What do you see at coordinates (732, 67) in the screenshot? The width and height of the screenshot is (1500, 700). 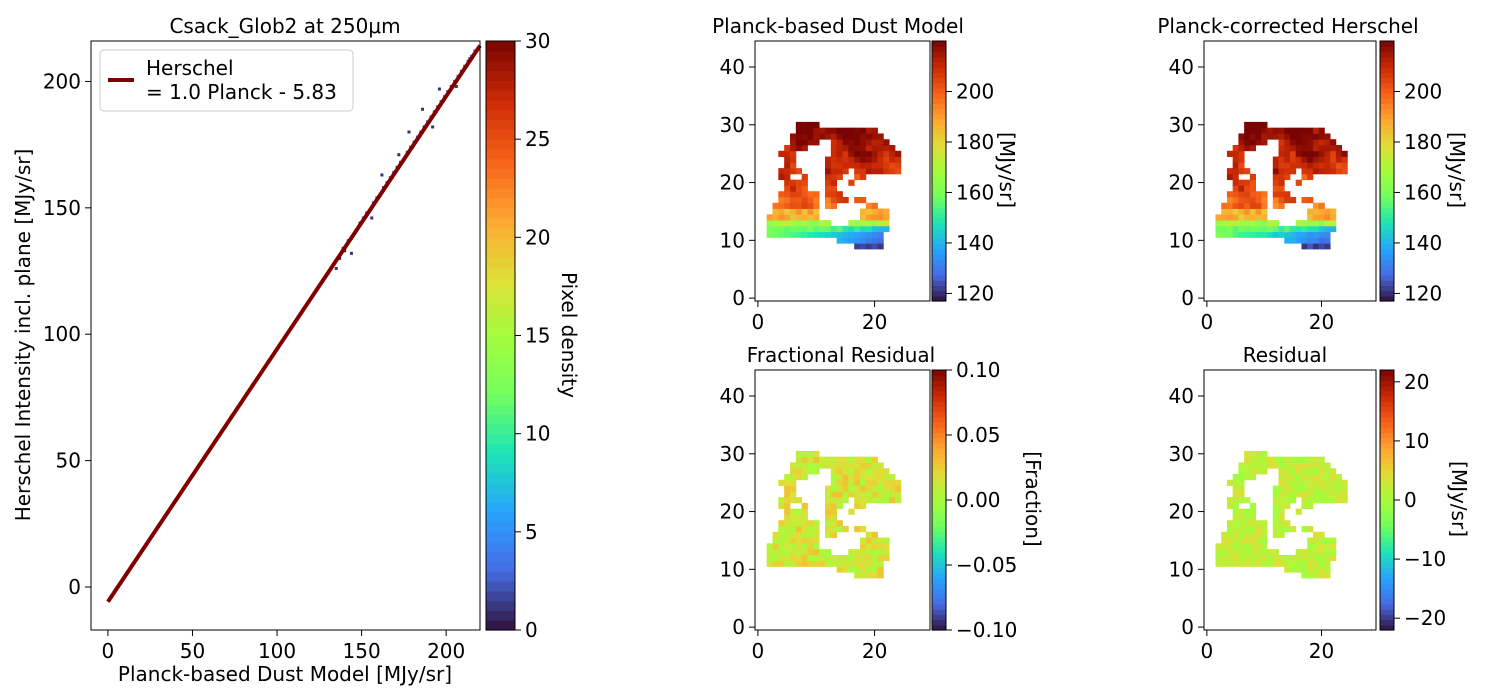 I see `y-tick-label: 40` at bounding box center [732, 67].